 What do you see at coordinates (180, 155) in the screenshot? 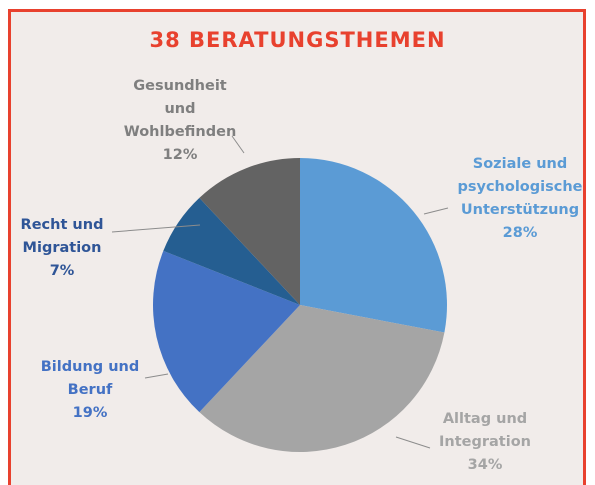
I see `value-label: 12%` at bounding box center [180, 155].